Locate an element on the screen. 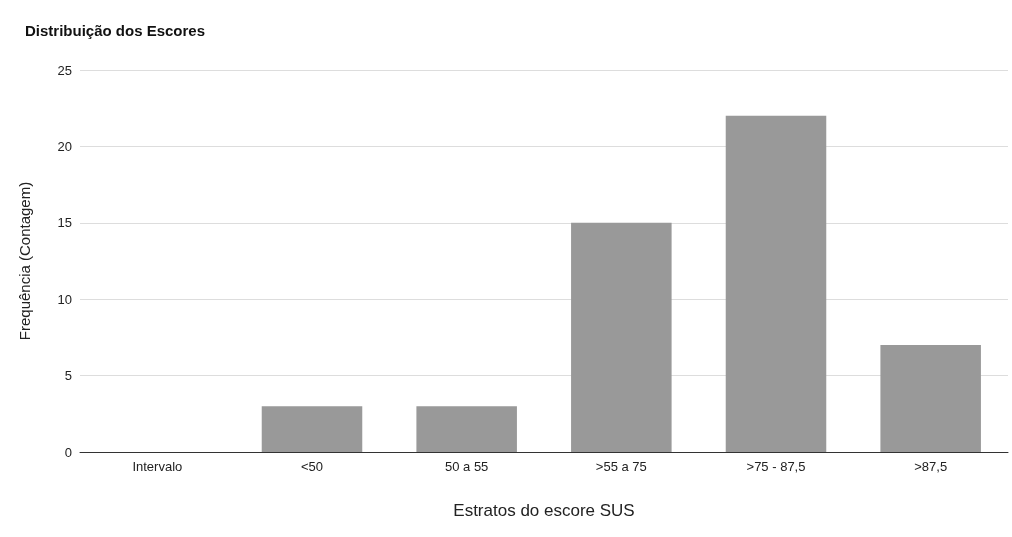  y-tick-label: 5 is located at coordinates (68, 376).